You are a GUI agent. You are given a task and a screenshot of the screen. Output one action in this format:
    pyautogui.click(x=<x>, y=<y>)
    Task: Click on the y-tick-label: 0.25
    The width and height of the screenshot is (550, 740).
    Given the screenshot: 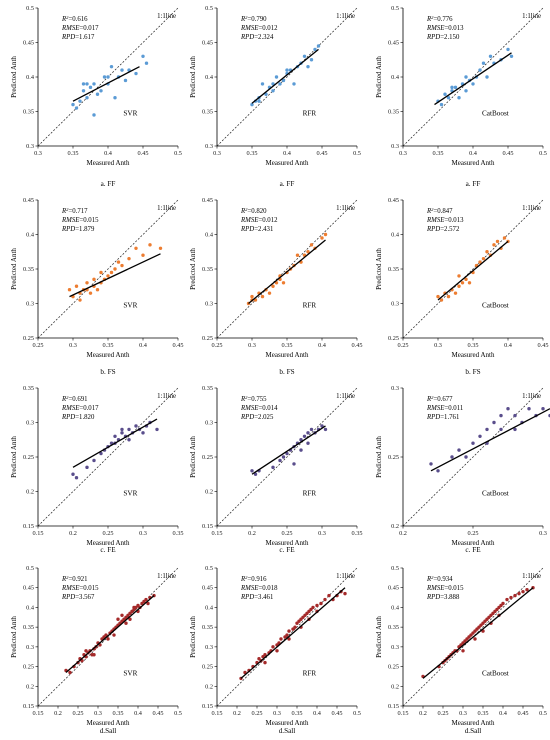 What is the action you would take?
    pyautogui.click(x=207, y=667)
    